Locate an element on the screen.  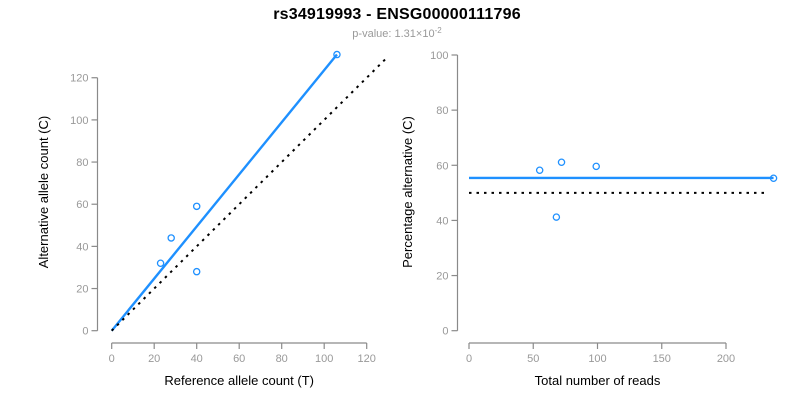
figure-title: rs34919993 - ENSG00000111796 is located at coordinates (397, 14).